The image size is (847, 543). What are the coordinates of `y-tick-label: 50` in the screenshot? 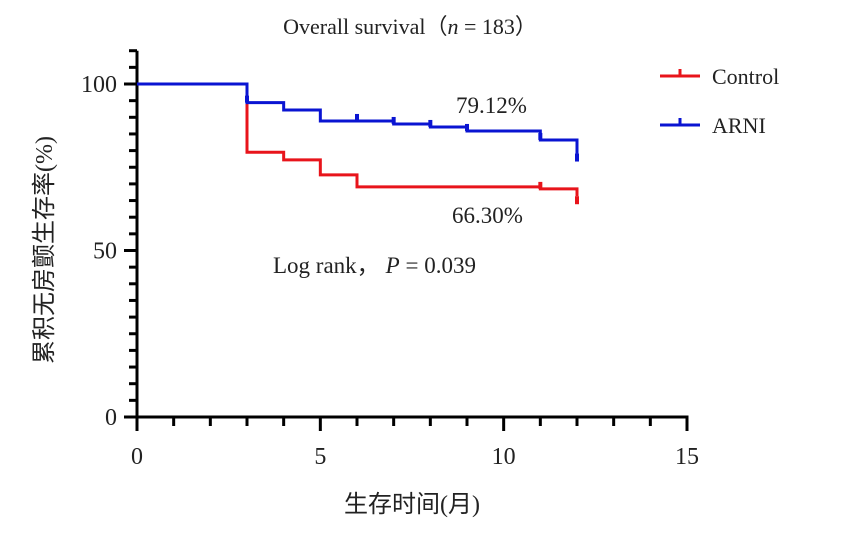 It's located at (105, 252).